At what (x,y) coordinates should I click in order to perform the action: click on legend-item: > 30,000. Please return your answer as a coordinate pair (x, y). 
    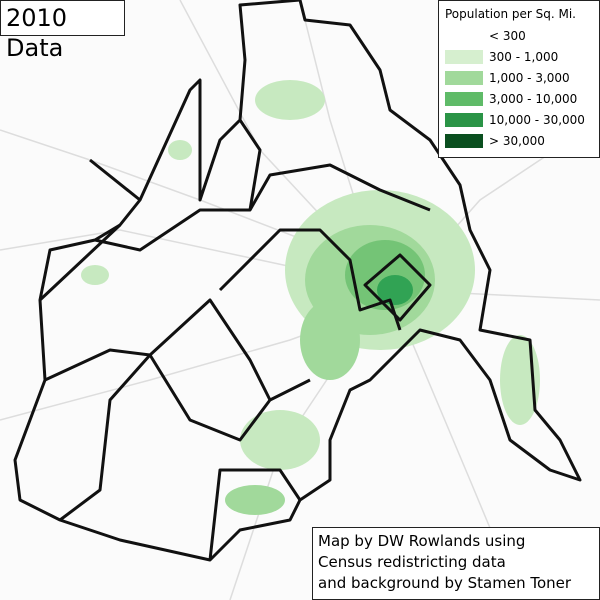
    Looking at the image, I should click on (519, 140).